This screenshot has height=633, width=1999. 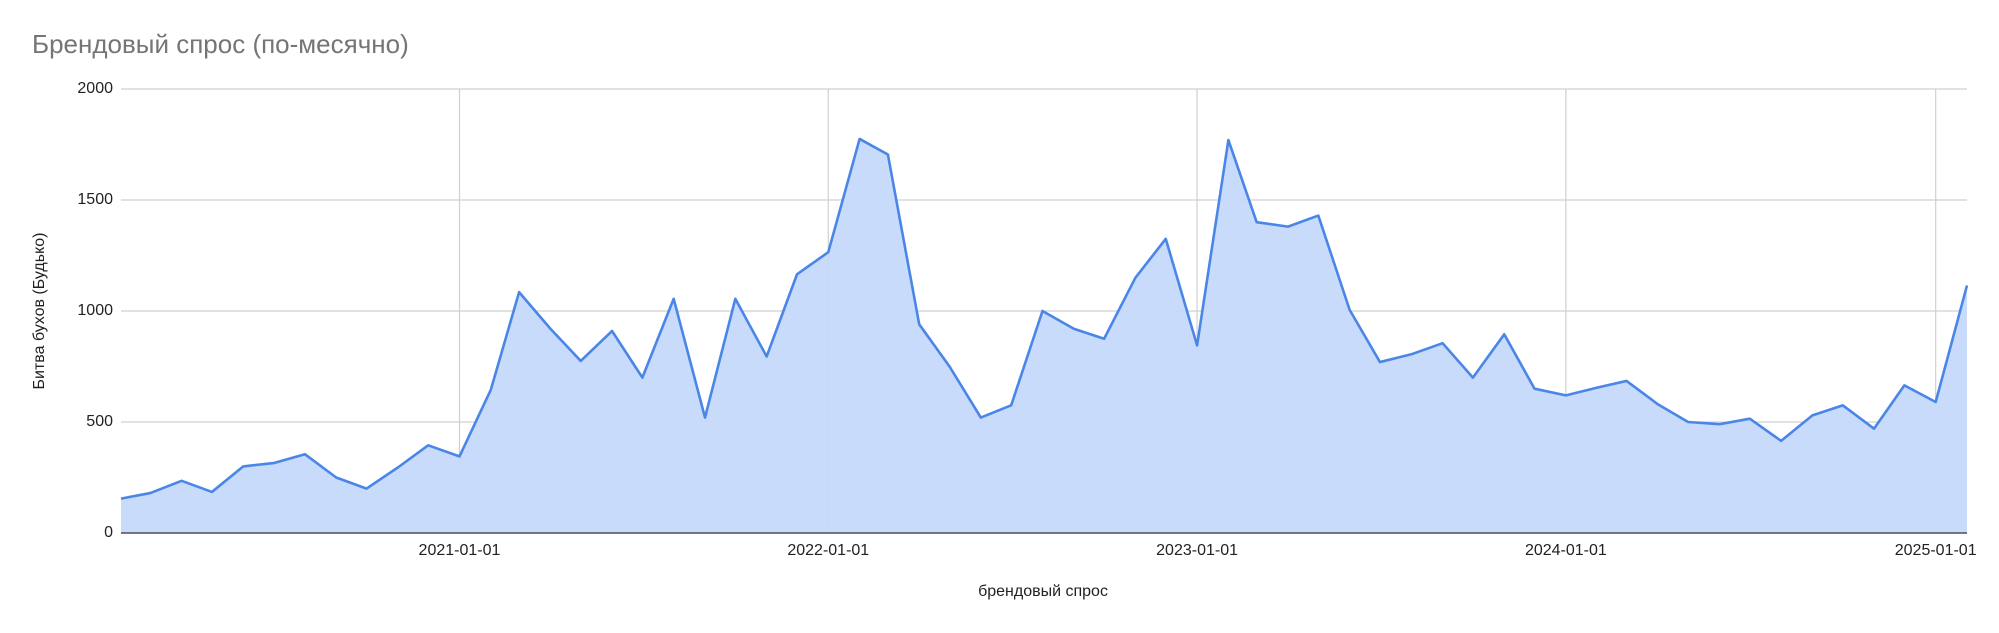 I want to click on y-tick-label: 1500, so click(x=95, y=199).